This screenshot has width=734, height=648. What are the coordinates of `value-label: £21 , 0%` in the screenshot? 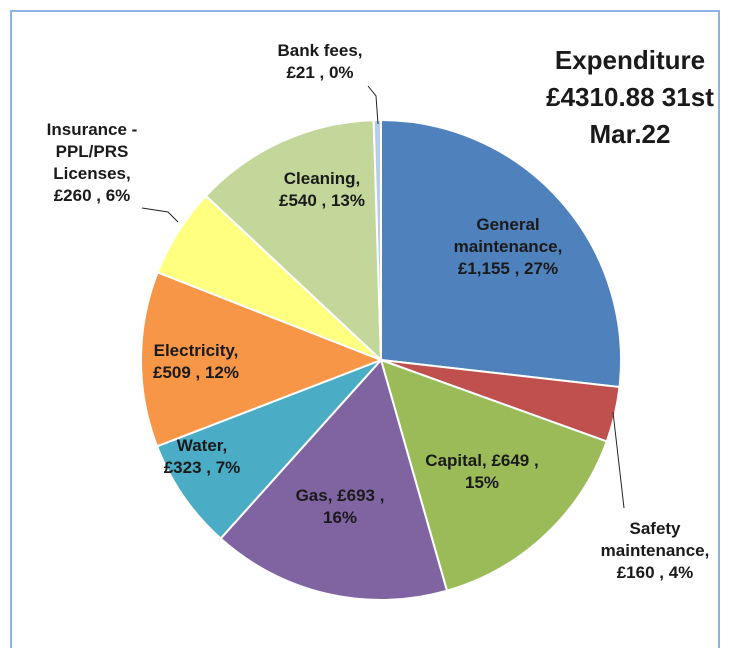 It's located at (320, 72).